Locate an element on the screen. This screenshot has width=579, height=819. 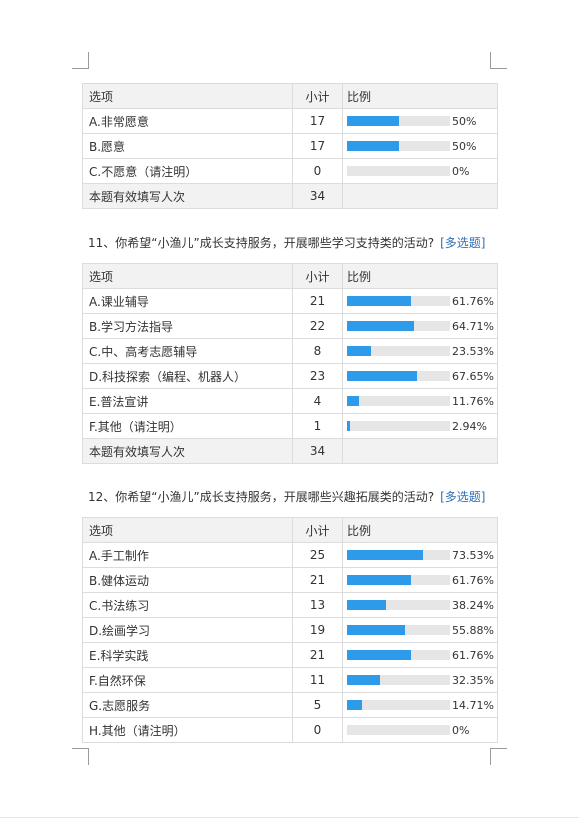
question-12-text: 12、你希望“小渔儿”成长支持服务，开展哪些兴趣拓展类的活动? is located at coordinates (261, 497).